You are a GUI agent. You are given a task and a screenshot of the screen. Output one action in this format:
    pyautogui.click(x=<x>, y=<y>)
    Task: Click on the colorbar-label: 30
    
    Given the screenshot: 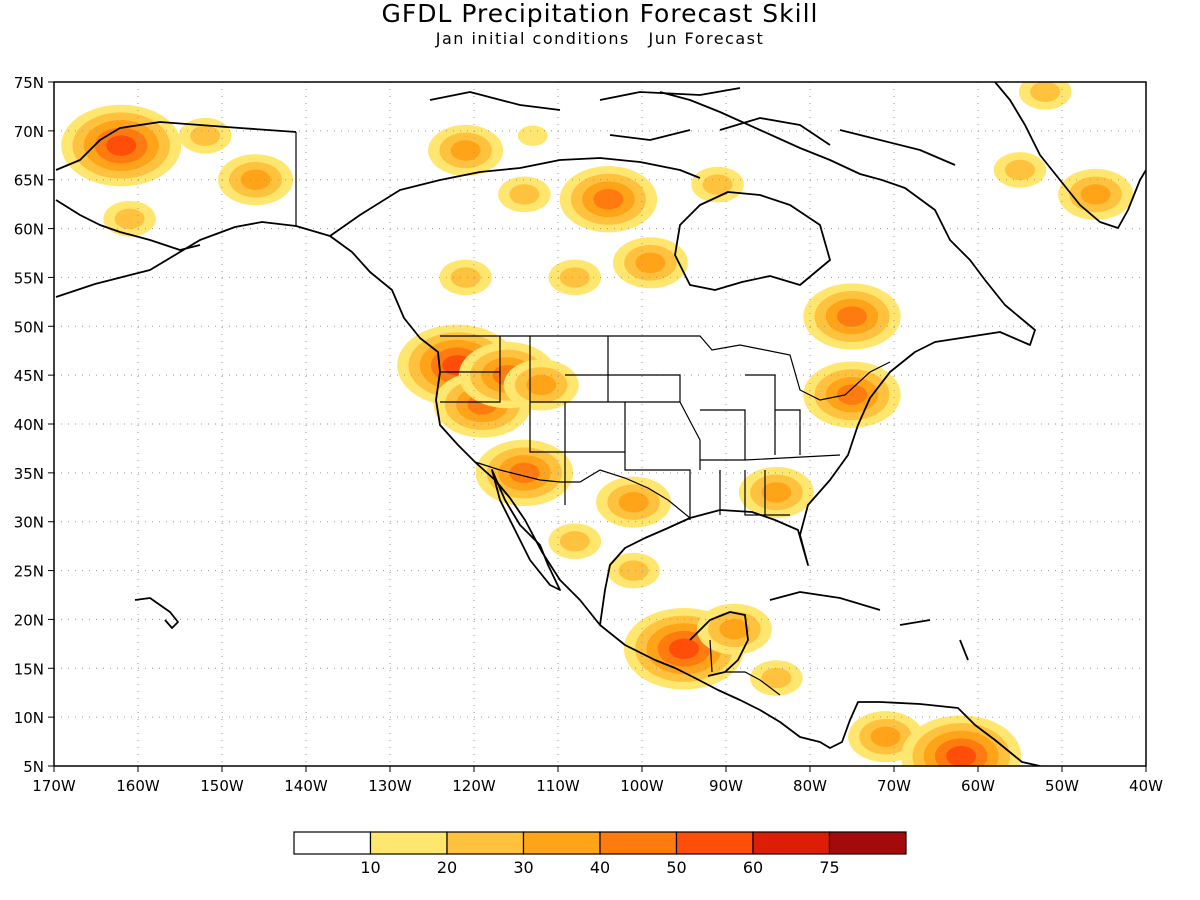 What is the action you would take?
    pyautogui.click(x=523, y=867)
    